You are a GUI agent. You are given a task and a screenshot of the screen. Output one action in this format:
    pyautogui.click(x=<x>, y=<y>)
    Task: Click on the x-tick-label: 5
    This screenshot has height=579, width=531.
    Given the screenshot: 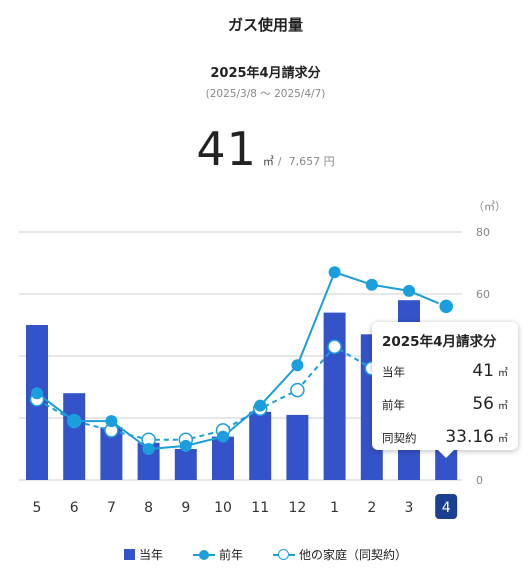 What is the action you would take?
    pyautogui.click(x=37, y=508)
    